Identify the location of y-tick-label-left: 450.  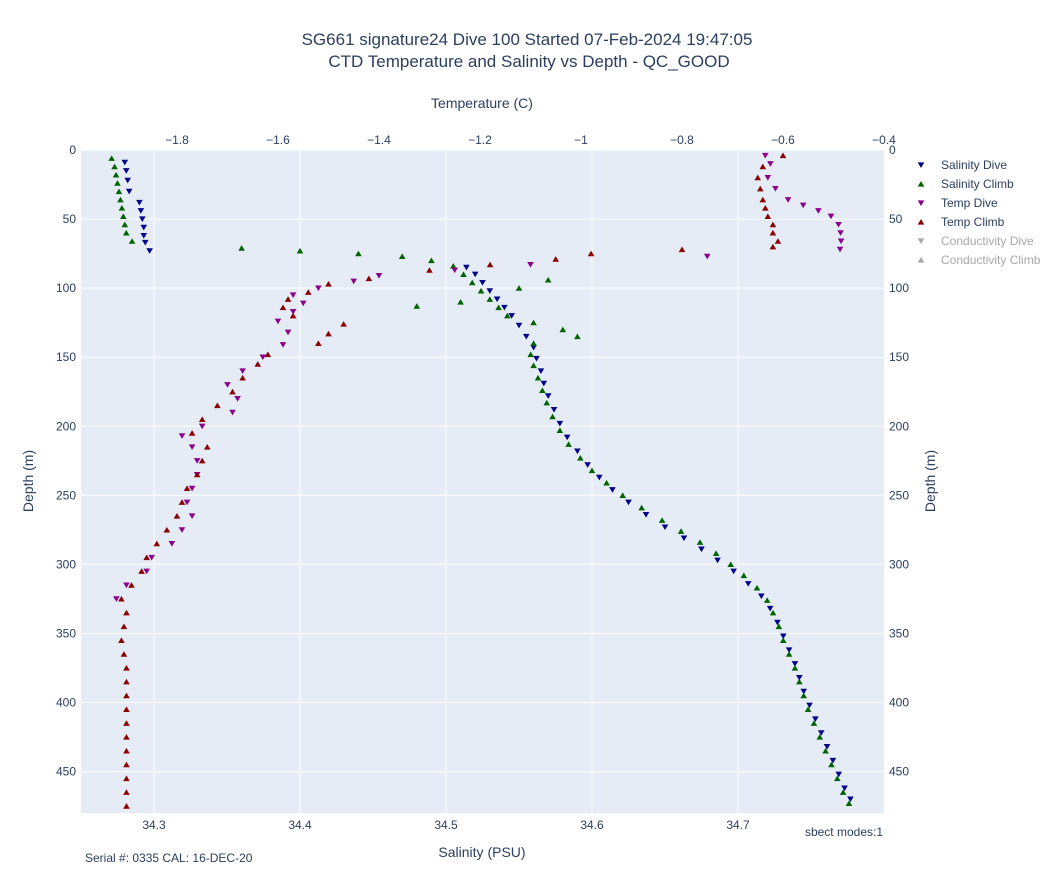
(66, 772).